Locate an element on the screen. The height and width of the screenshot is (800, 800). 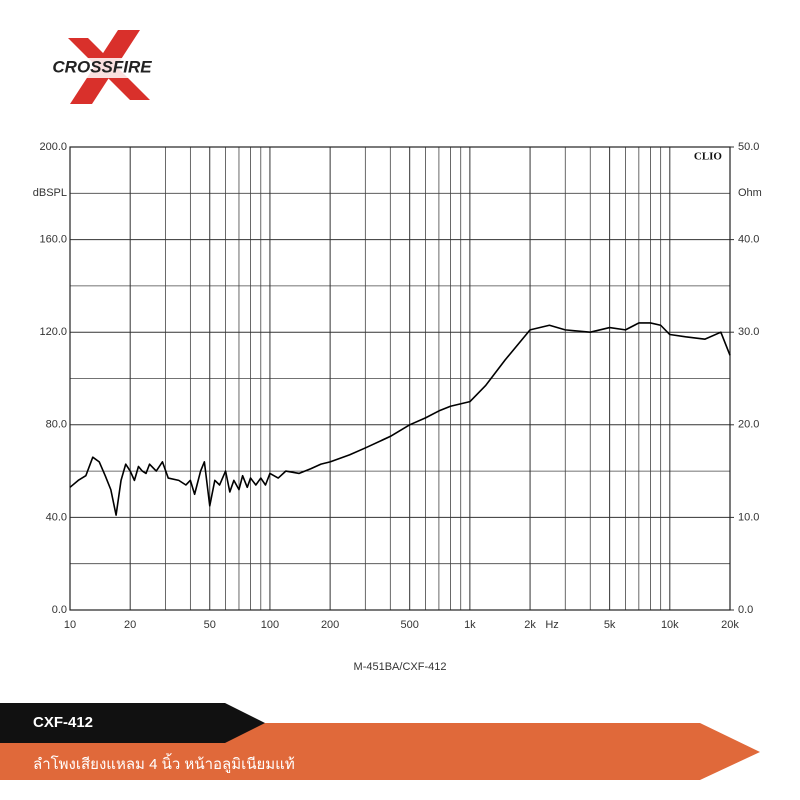
x-tick-label: 20k is located at coordinates (730, 625).